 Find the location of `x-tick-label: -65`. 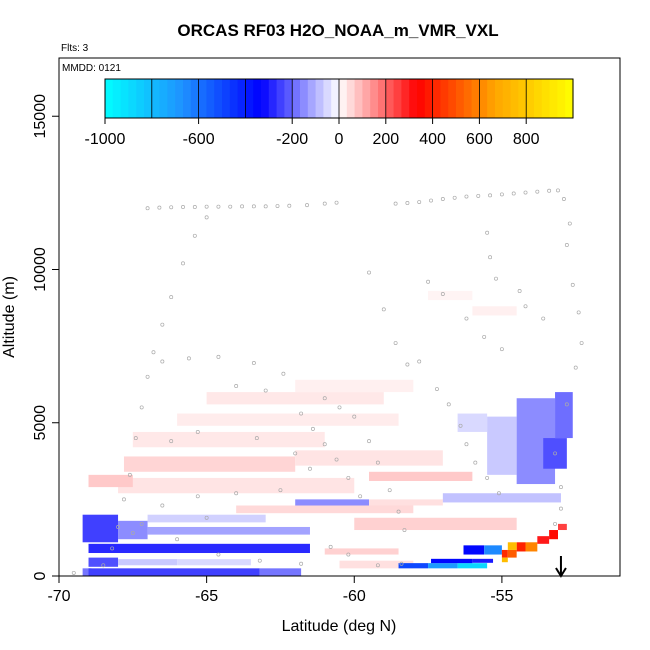

x-tick-label: -65 is located at coordinates (206, 596).